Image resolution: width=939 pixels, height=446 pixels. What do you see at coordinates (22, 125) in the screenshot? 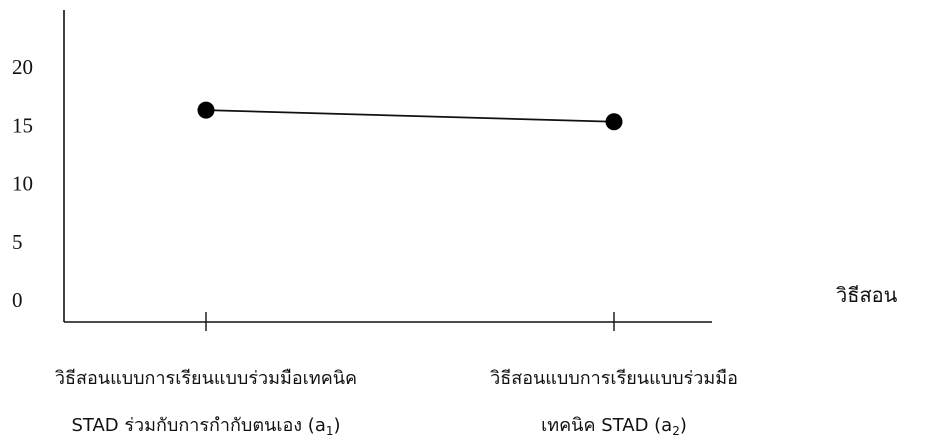
I see `y-tick-label-15: 15` at bounding box center [22, 125].